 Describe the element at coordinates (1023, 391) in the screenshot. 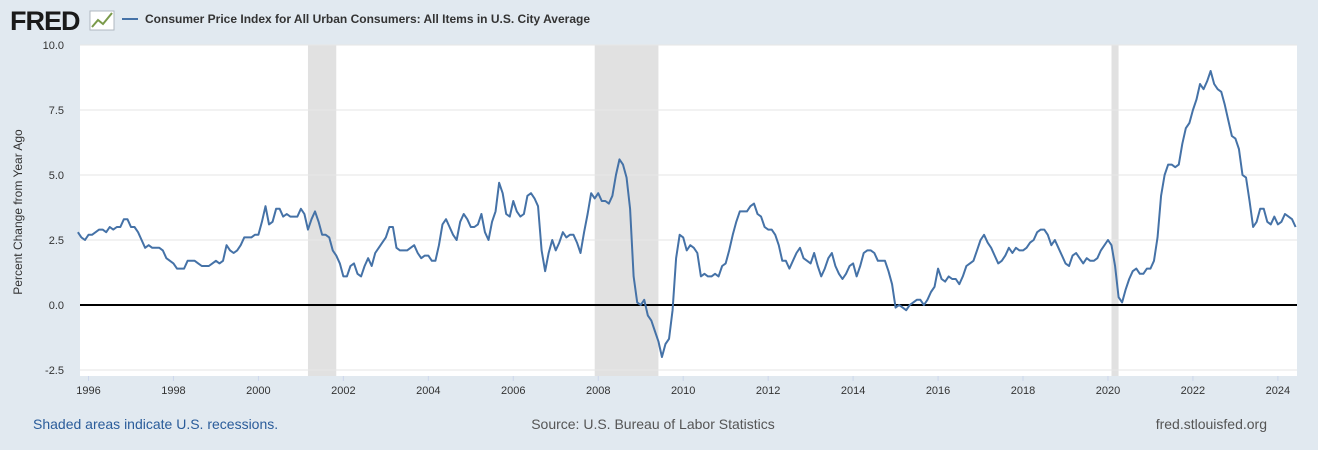

I see `x-tick-label: 2018` at that location.